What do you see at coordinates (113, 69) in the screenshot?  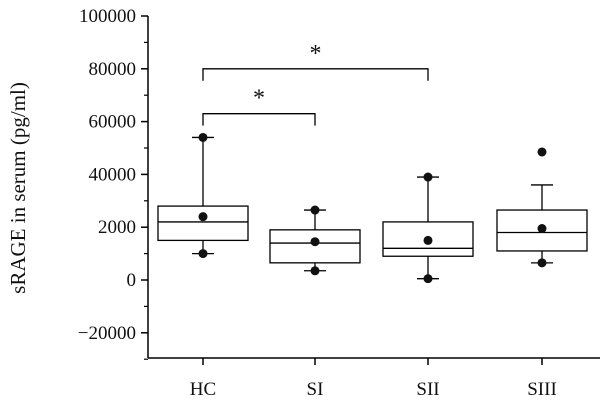 I see `y-tick-label: 80000` at bounding box center [113, 69].